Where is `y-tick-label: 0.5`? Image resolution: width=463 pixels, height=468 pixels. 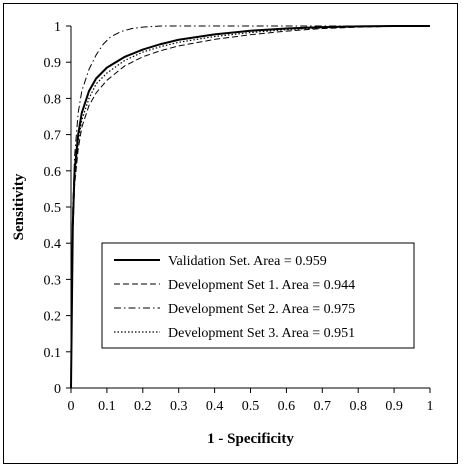
y-tick-label: 0.5 is located at coordinates (53, 208).